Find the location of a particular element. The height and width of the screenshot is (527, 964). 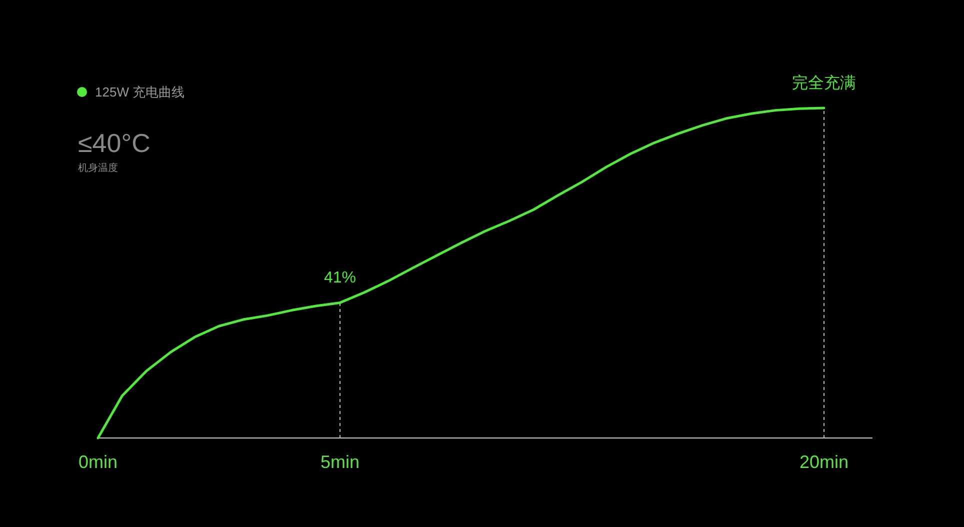

x-tick-label: 0min is located at coordinates (98, 462).